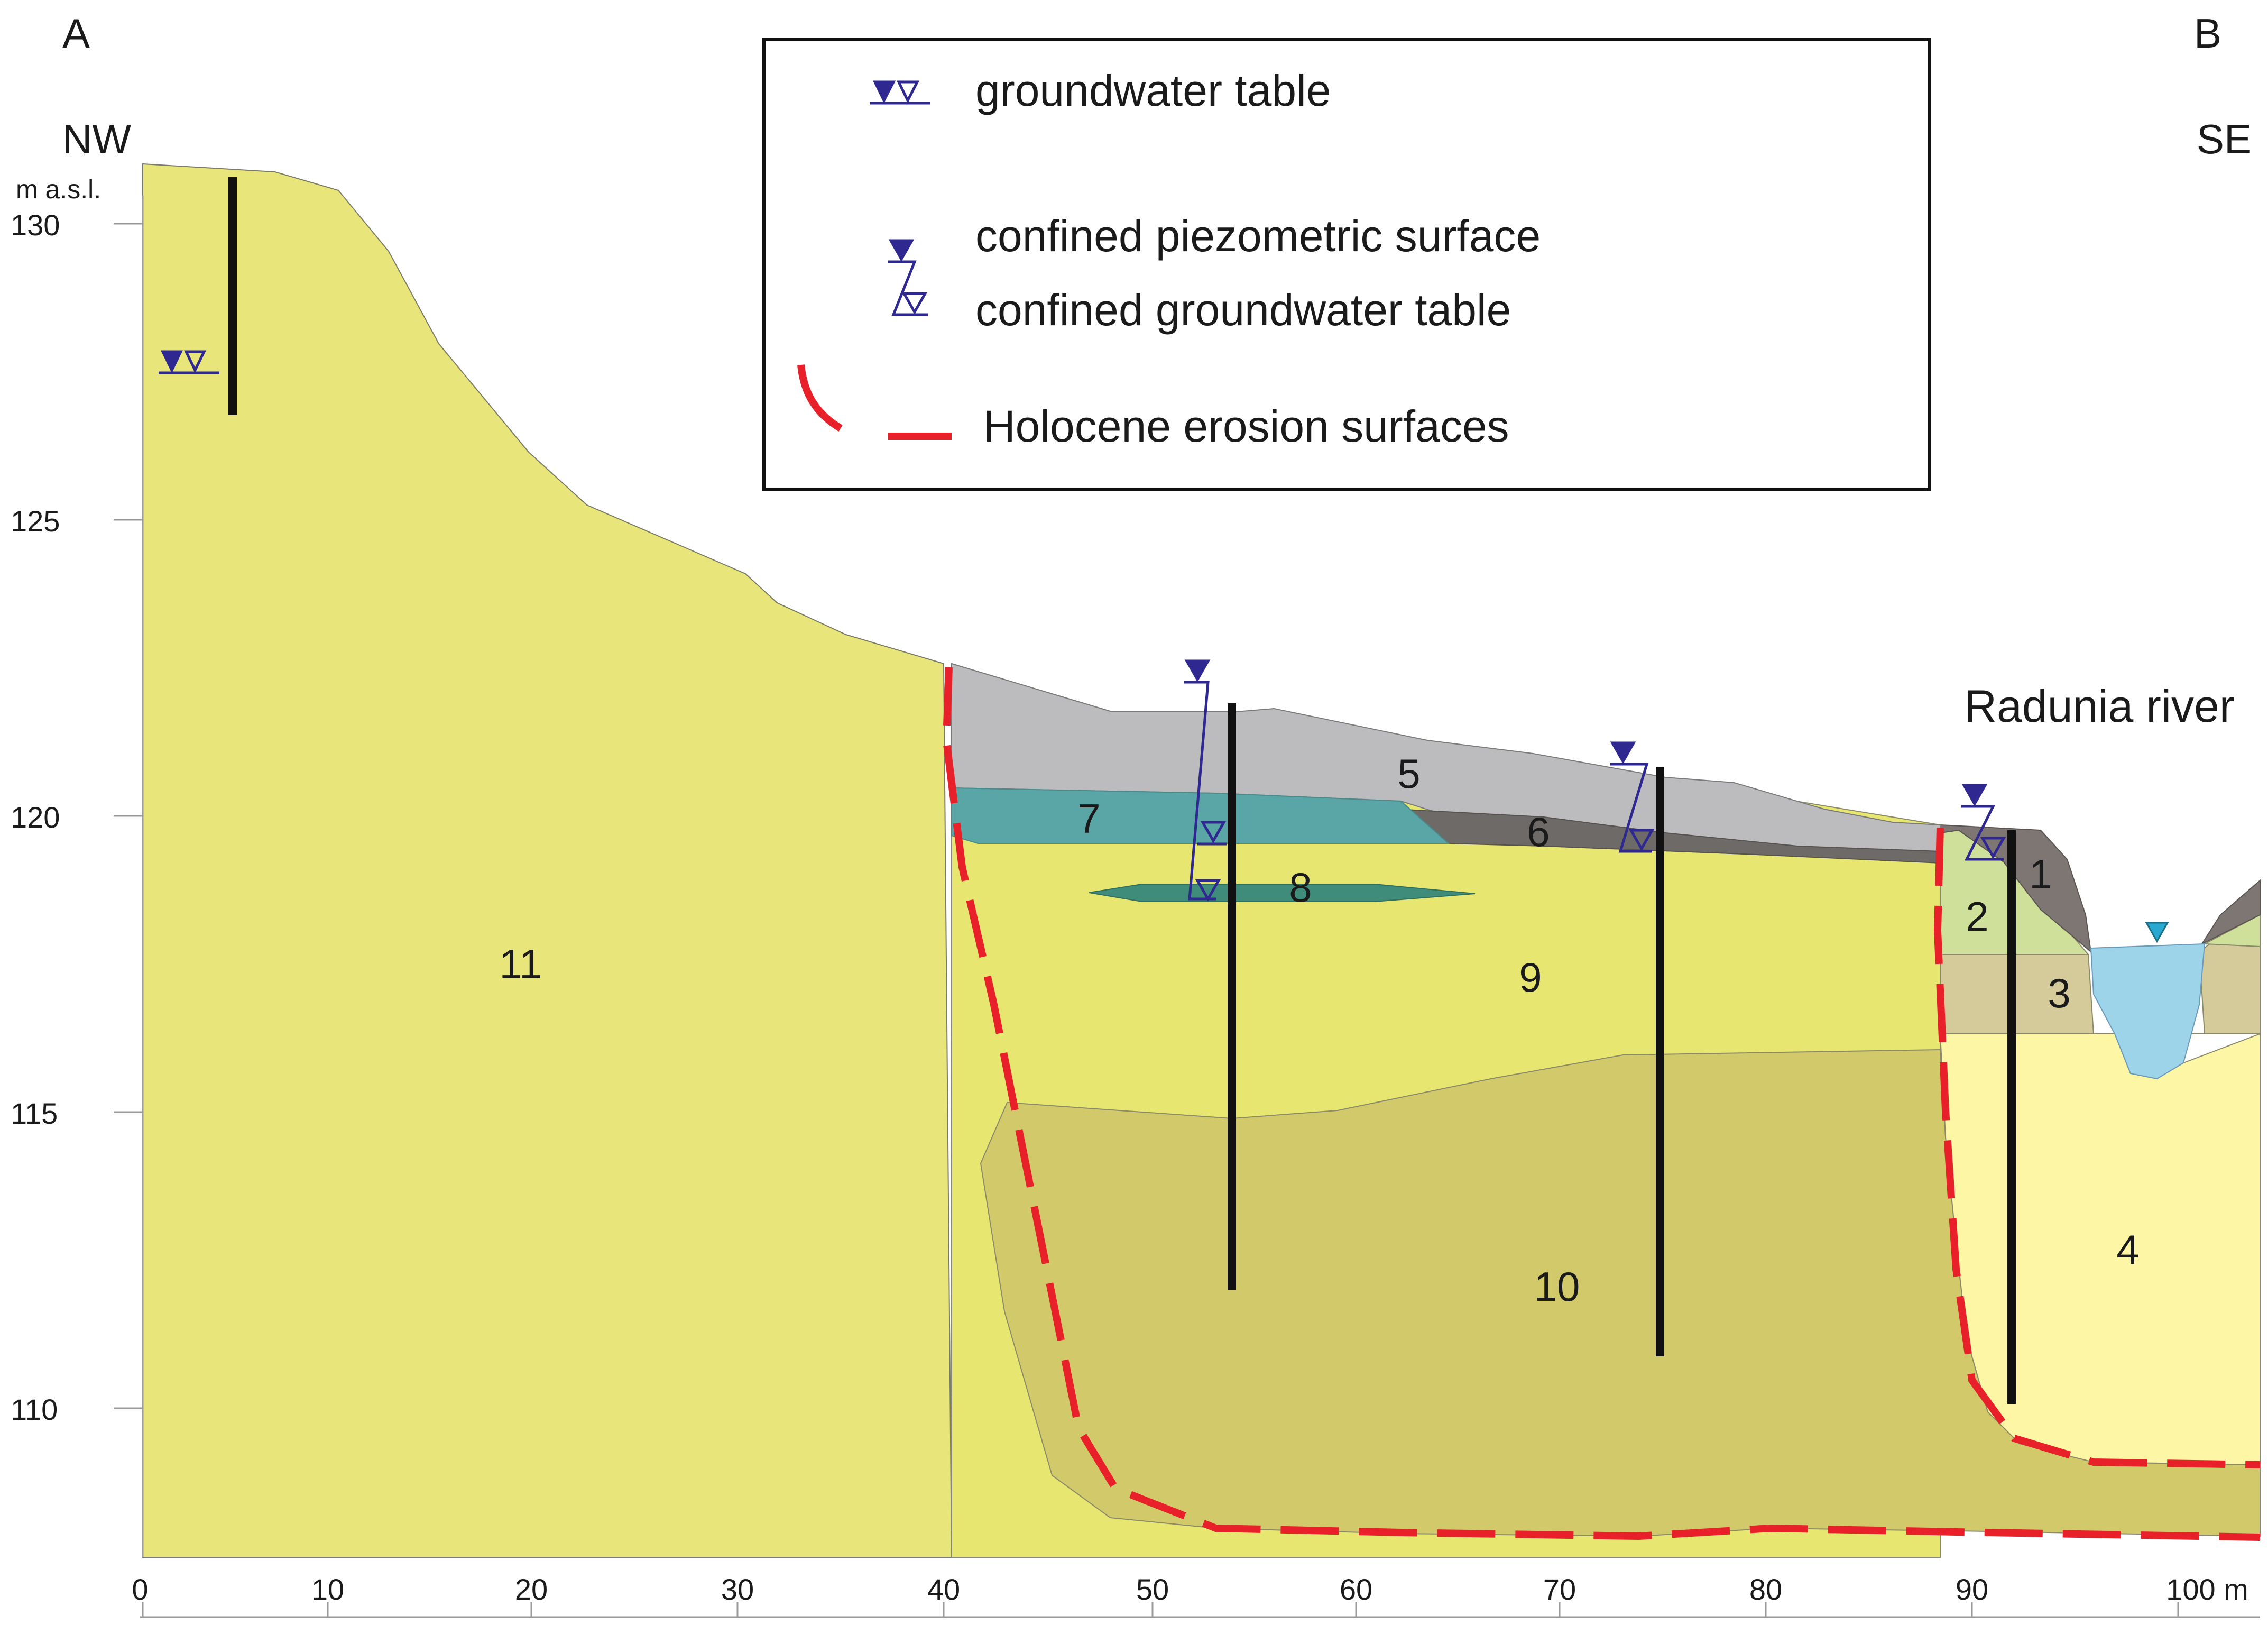  I want to click on x-tick-80: 80, so click(1765, 1595).